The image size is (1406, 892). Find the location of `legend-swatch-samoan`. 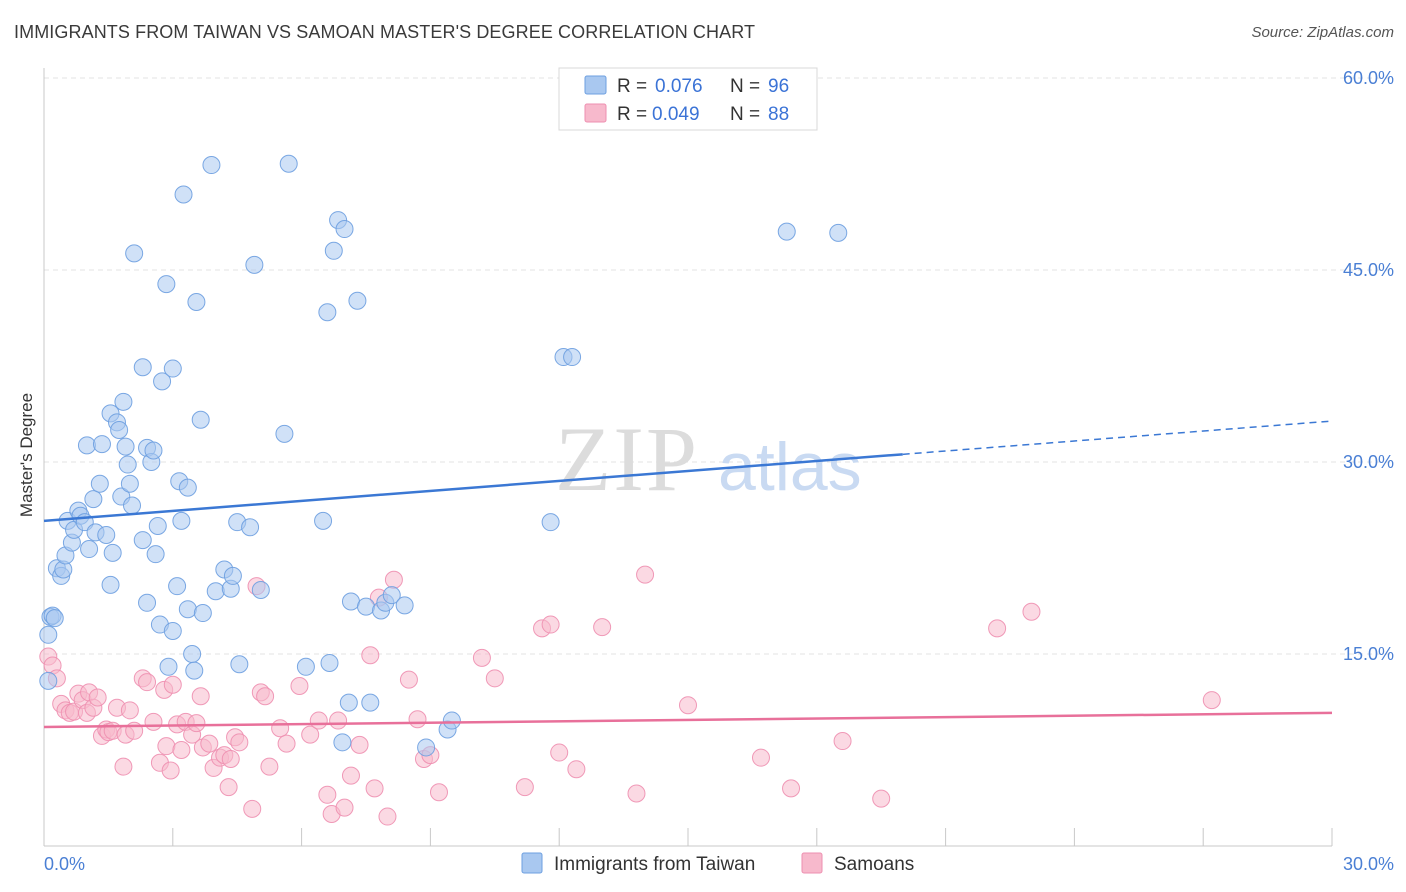

legend-swatch-samoan is located at coordinates (595, 113).